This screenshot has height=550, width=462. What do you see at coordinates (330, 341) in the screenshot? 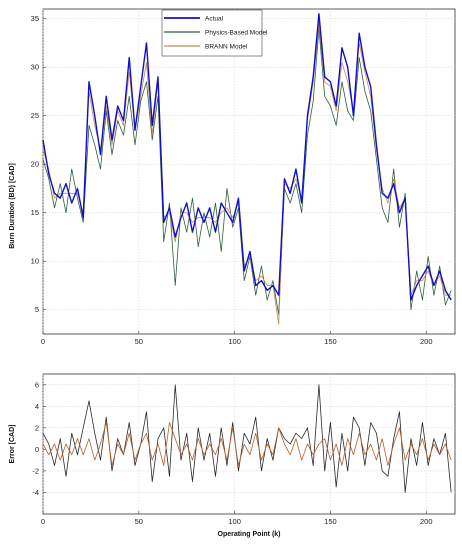
I see `top-x-tick-label: 150` at bounding box center [330, 341].